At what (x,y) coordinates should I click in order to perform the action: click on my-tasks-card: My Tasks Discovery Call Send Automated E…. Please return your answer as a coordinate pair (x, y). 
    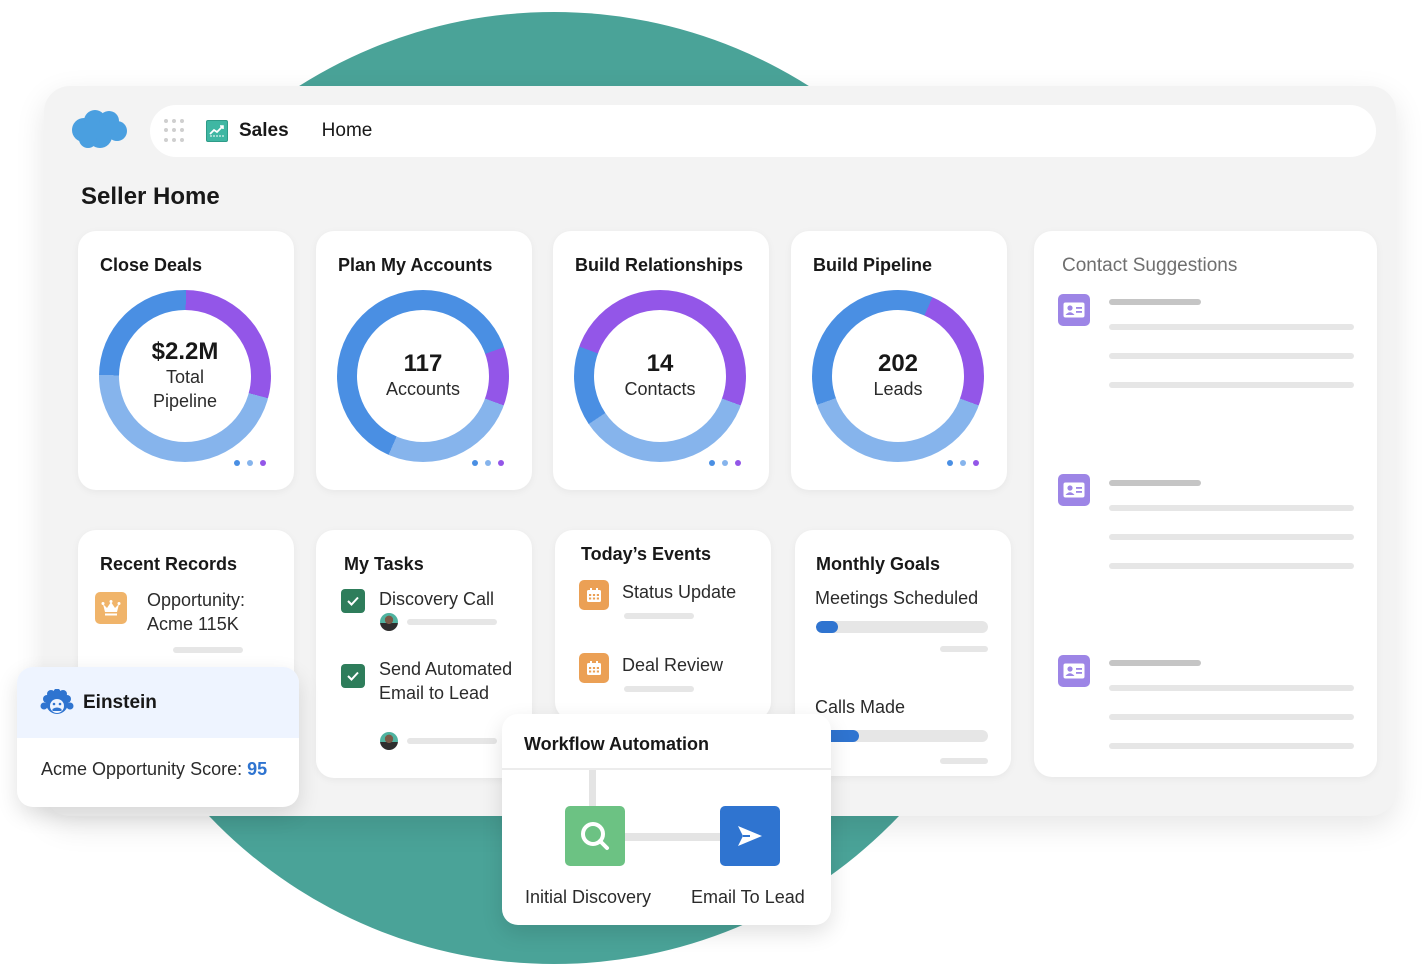
    Looking at the image, I should click on (424, 654).